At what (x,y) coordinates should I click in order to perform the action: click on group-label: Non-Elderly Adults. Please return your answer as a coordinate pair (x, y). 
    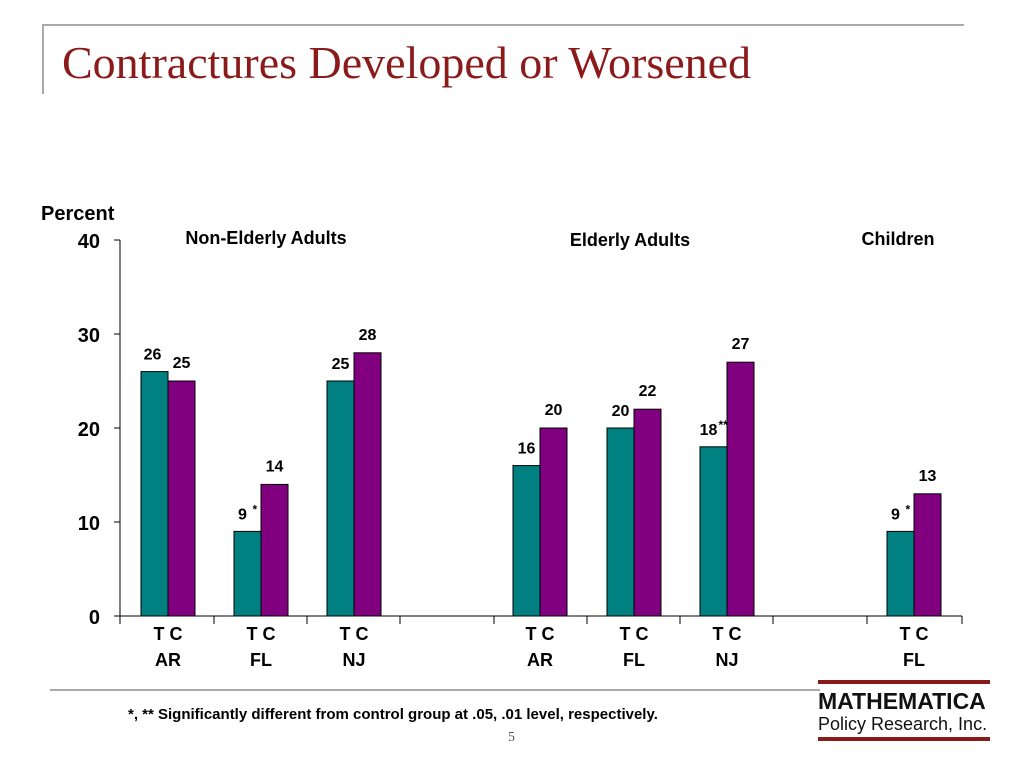
    Looking at the image, I should click on (265, 238).